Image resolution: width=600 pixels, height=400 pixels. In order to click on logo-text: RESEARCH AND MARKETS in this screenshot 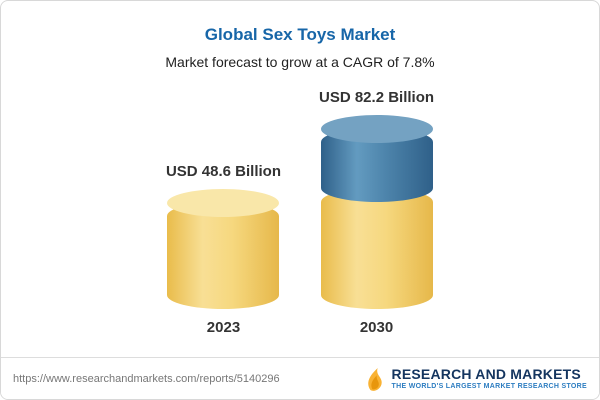, I will do `click(486, 374)`.